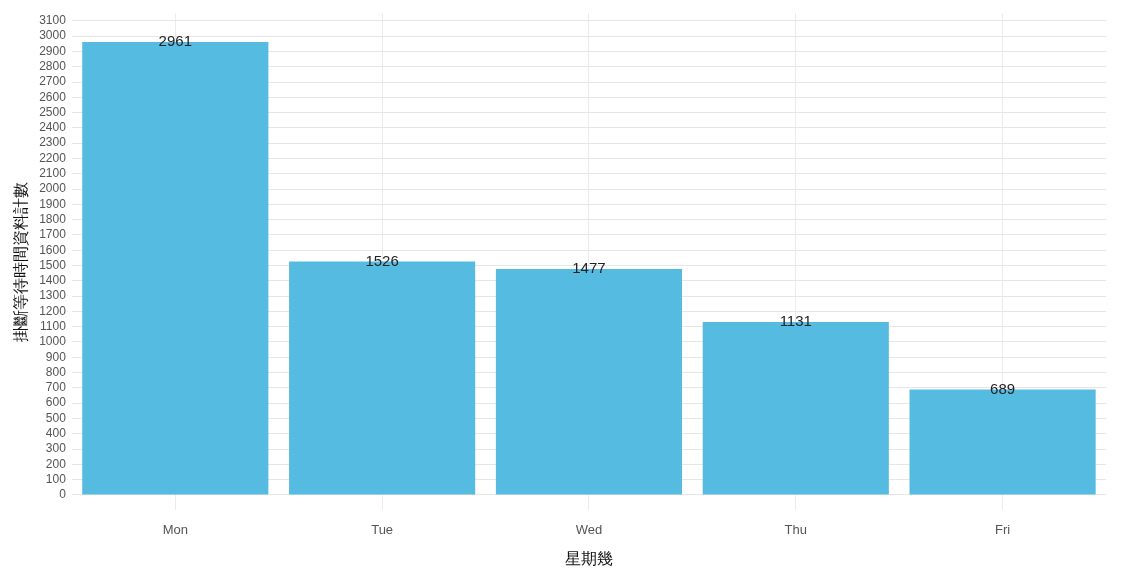 The width and height of the screenshot is (1121, 575). Describe the element at coordinates (53, 218) in the screenshot. I see `y-tick-label: 1800` at that location.